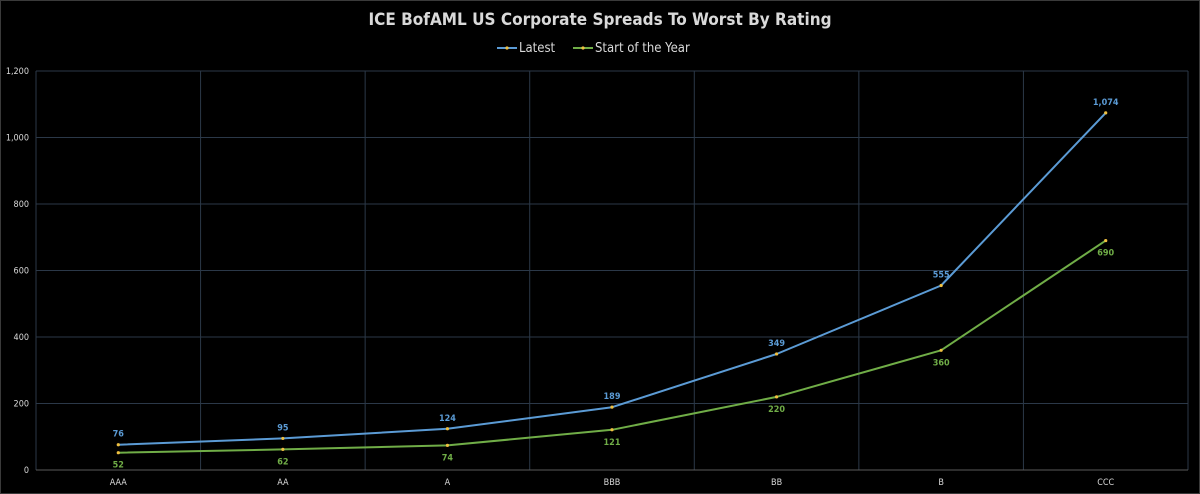 This screenshot has height=494, width=1200. I want to click on data-label: 349, so click(776, 344).